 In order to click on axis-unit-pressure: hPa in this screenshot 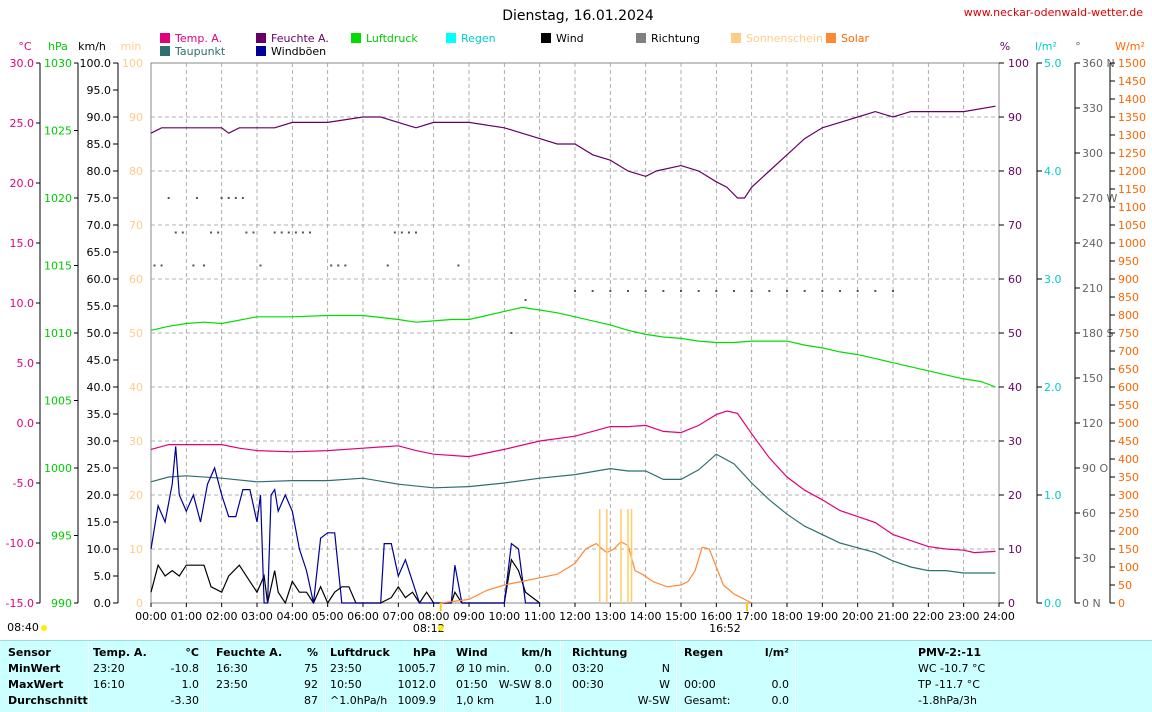, I will do `click(58, 46)`.